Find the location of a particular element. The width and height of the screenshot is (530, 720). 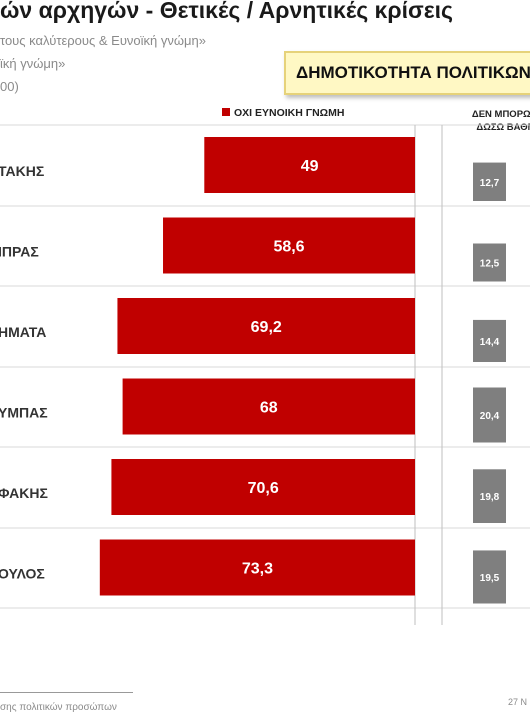

gray-bar-label: 19,5 is located at coordinates (490, 578).